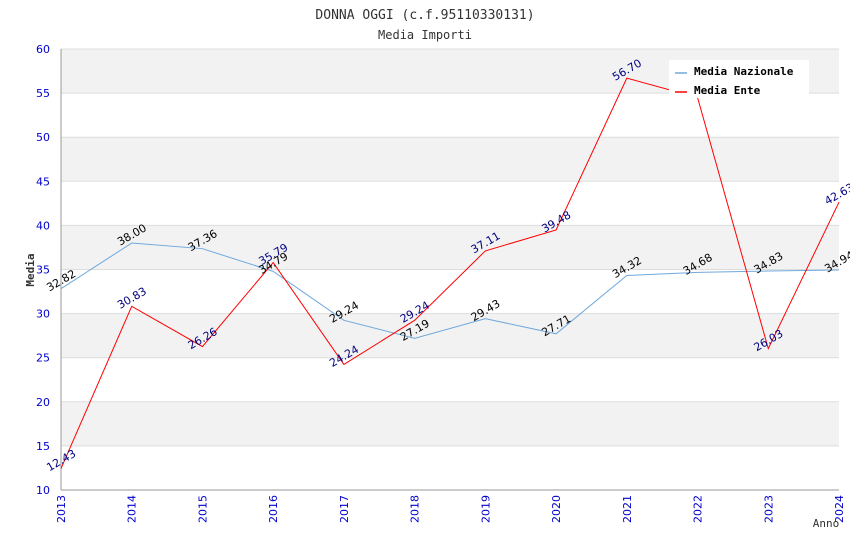 Image resolution: width=850 pixels, height=550 pixels. I want to click on x-axis-label: Anno, so click(826, 523).